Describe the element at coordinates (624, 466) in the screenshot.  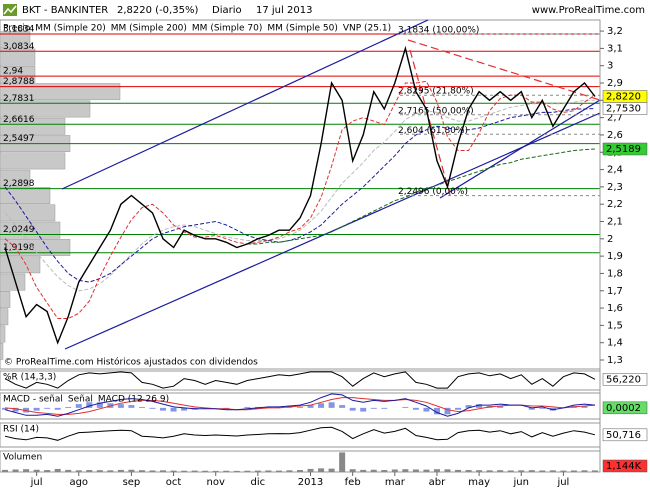
I see `current-value-label: 1,144K` at that location.